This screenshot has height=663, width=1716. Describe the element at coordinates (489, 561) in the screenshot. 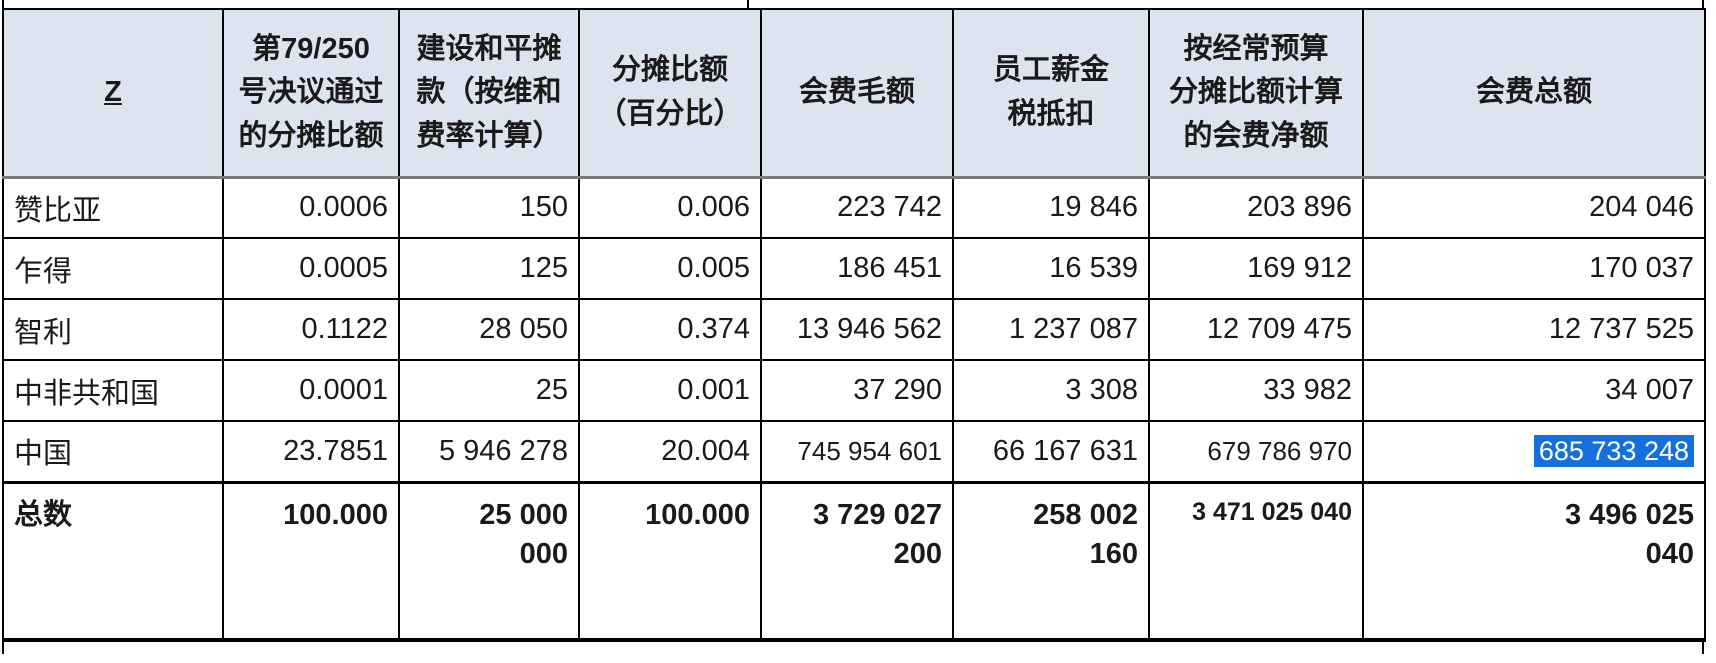

I see `table-cell: 25 000 000` at that location.